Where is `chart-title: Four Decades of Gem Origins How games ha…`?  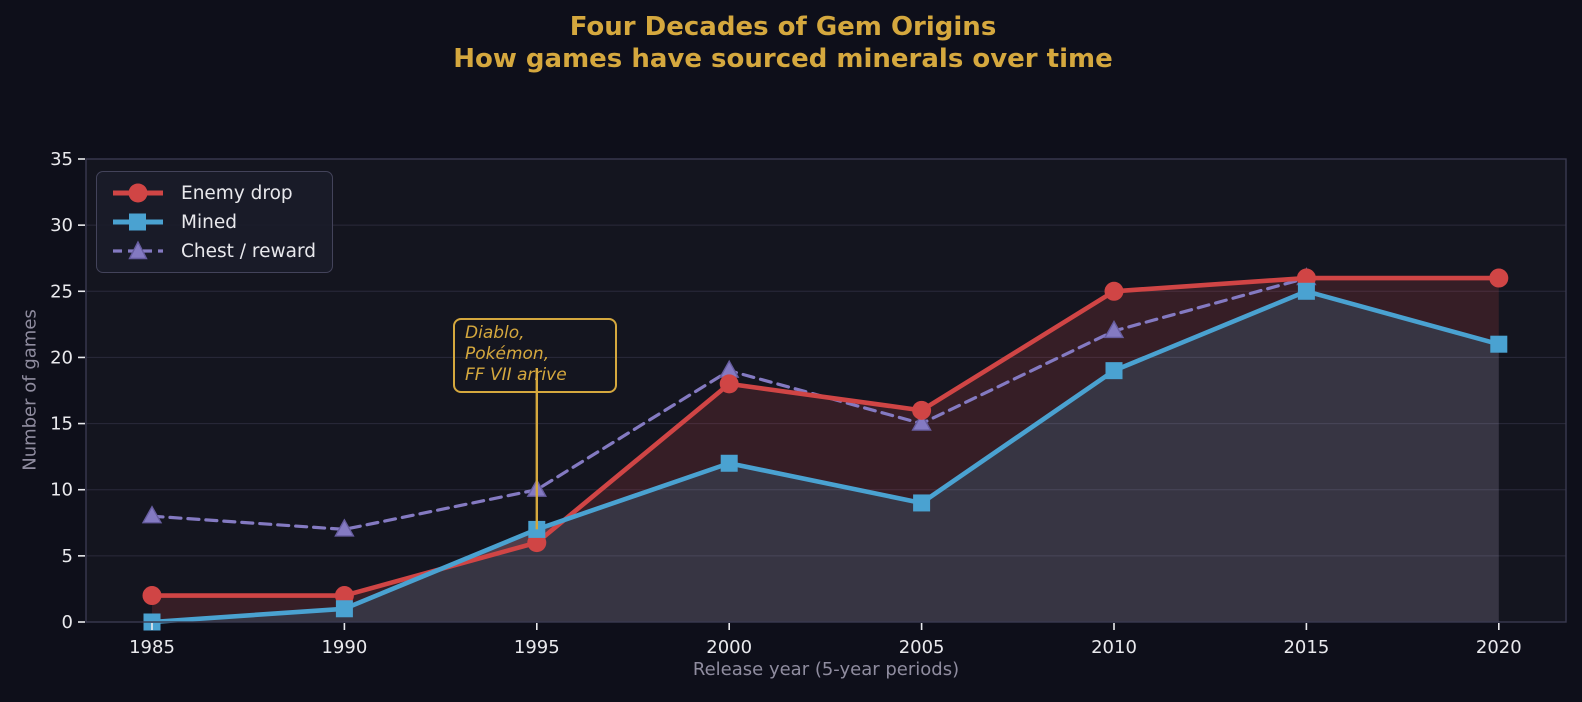 chart-title: Four Decades of Gem Origins How games ha… is located at coordinates (783, 43).